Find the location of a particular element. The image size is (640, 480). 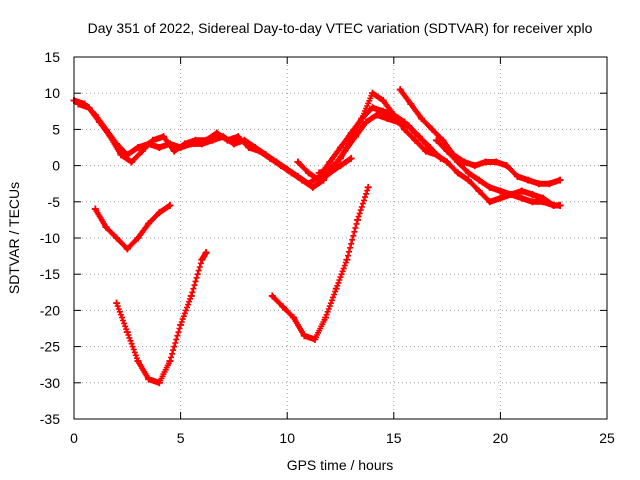

y-tick-label: 10 is located at coordinates (52, 93).